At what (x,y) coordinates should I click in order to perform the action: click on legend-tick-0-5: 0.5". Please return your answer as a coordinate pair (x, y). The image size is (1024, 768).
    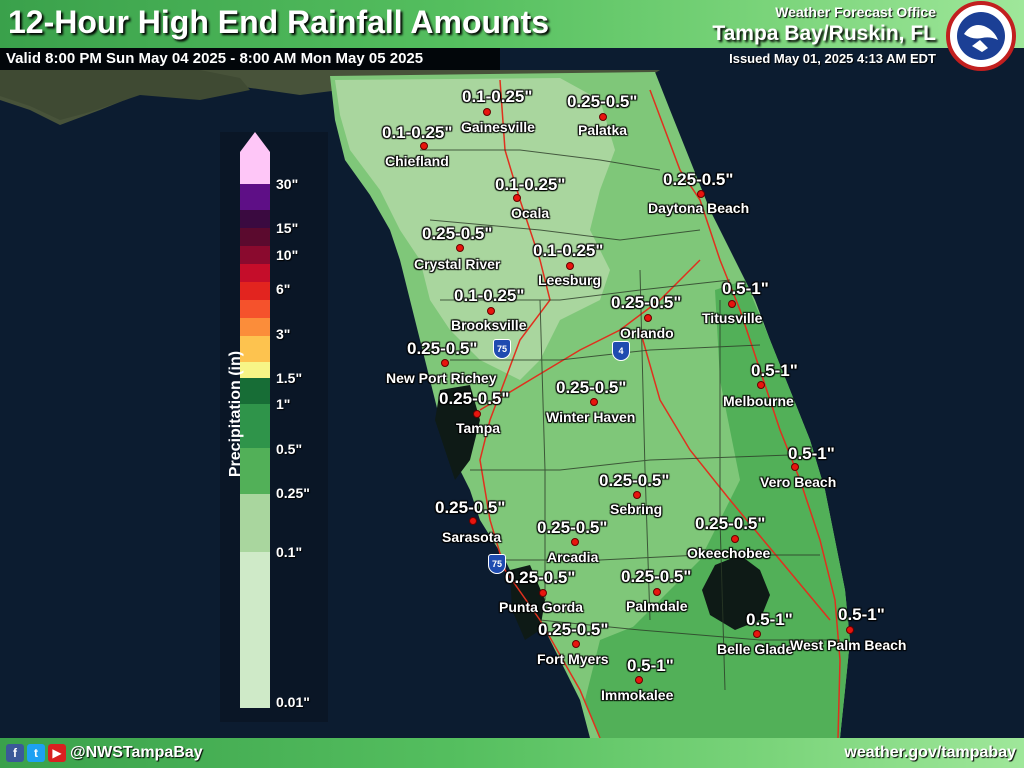
    Looking at the image, I should click on (289, 449).